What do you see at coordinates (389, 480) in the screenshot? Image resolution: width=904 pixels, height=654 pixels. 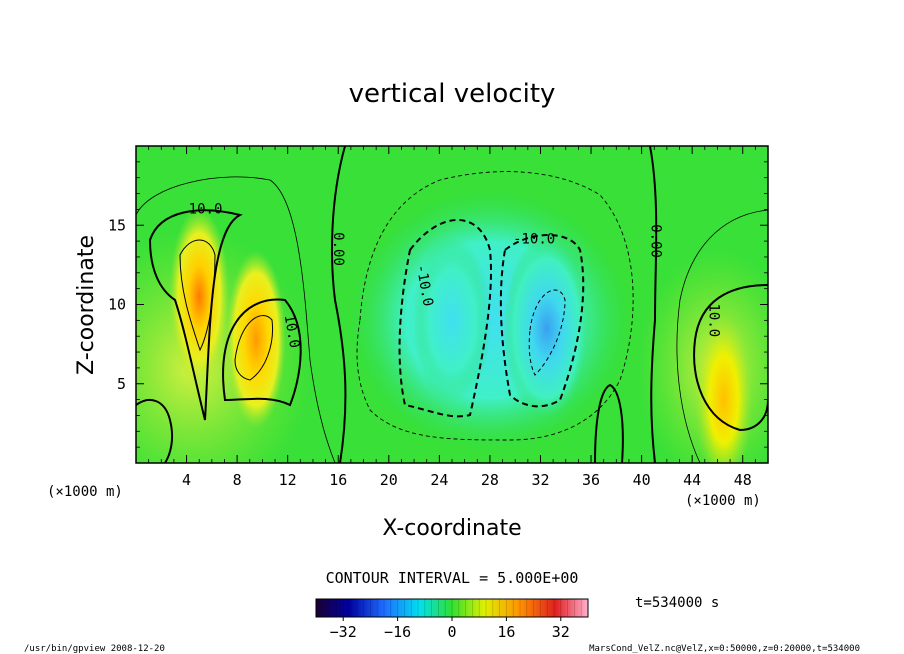 I see `x-tick-label: 20` at bounding box center [389, 480].